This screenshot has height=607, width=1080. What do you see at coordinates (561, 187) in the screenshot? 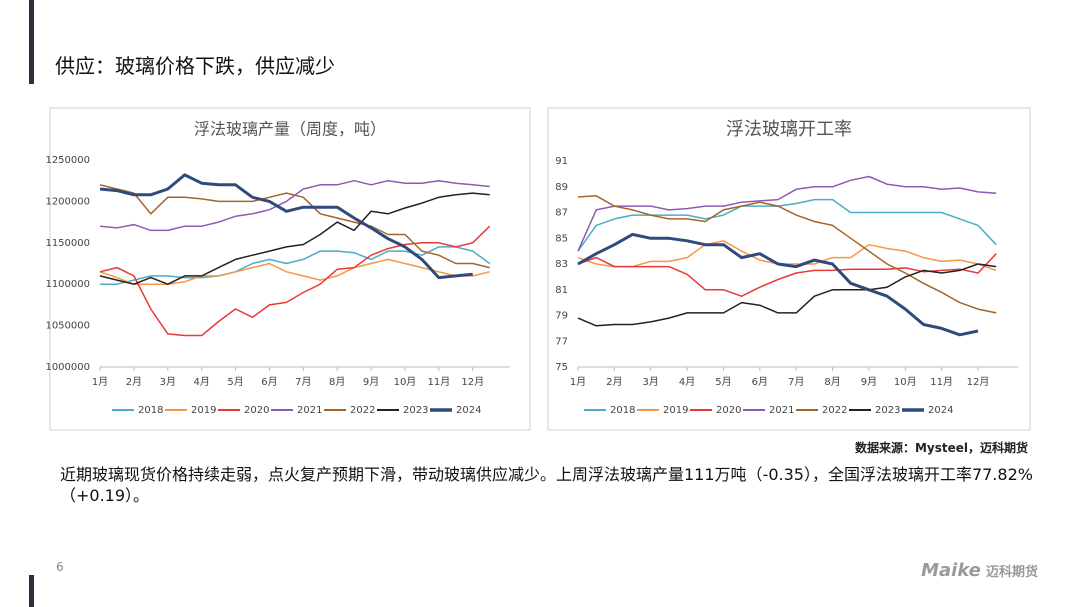
I see `y-tick-label: 89` at bounding box center [561, 187].